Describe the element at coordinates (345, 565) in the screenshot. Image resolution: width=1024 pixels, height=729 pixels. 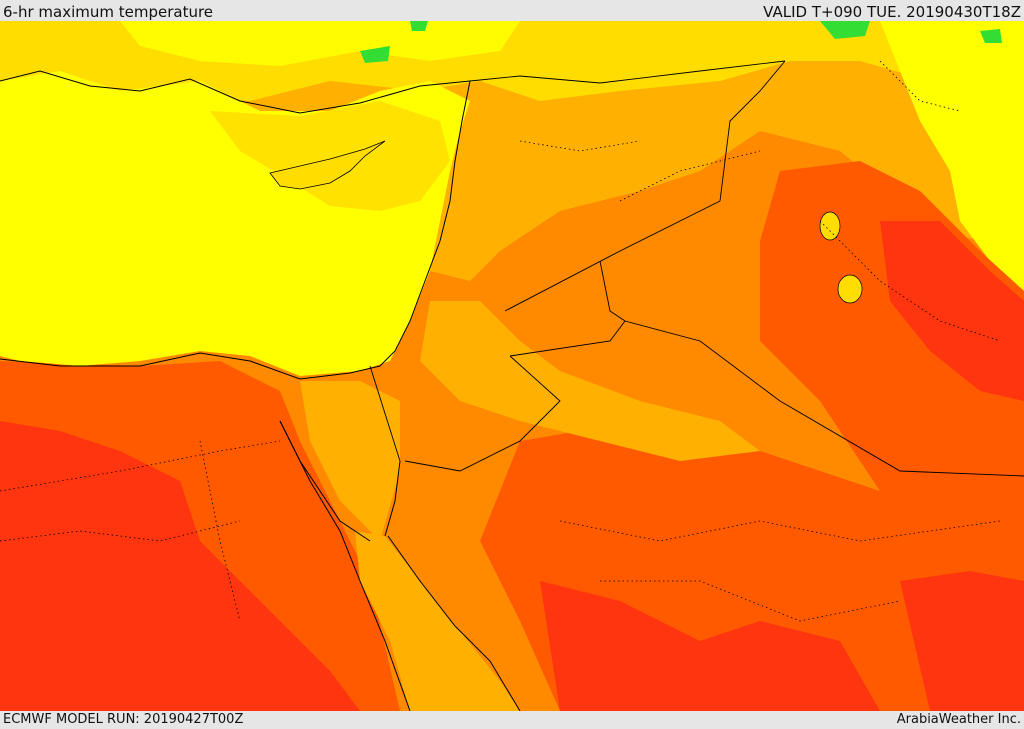
I see `red-sea-west-coast` at that location.